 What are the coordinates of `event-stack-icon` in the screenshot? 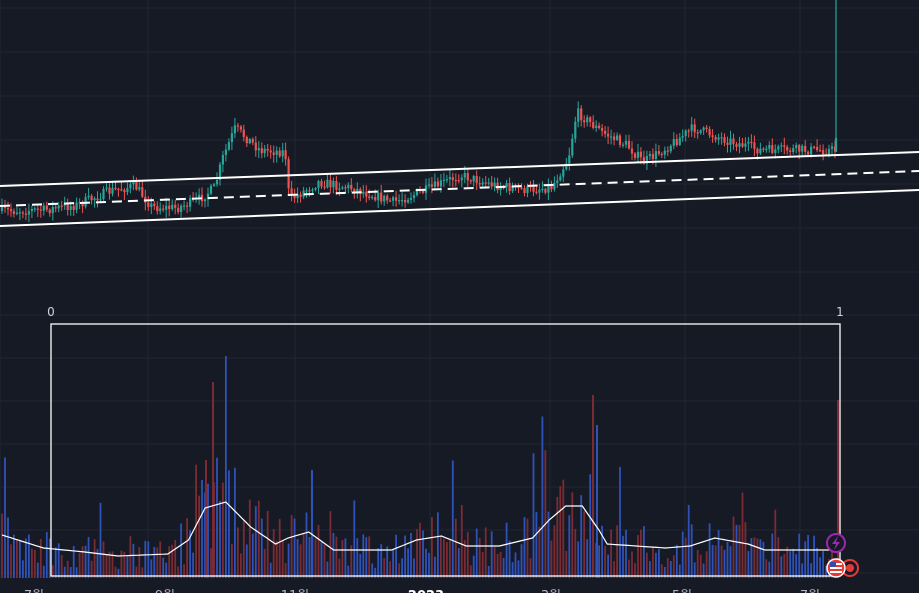 It's located at (850, 568).